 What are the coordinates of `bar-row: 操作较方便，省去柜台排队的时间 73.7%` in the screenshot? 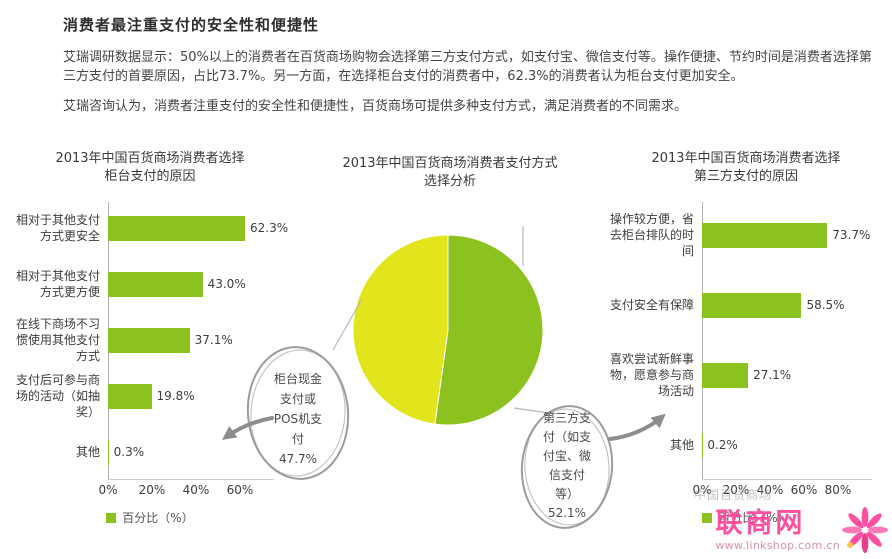 It's located at (746, 235).